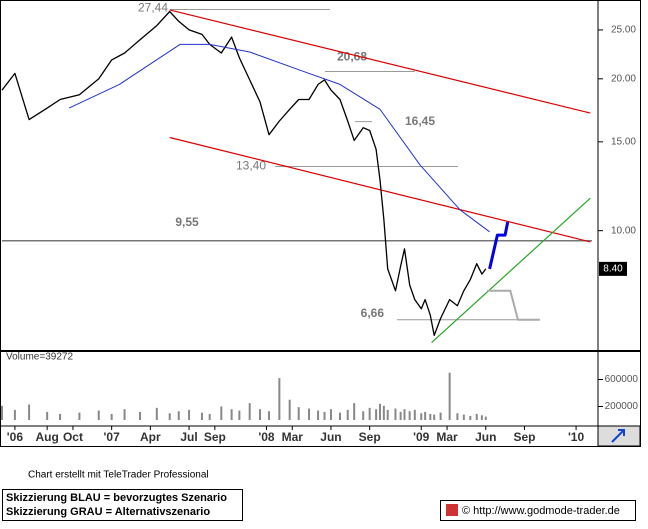 Image resolution: width=648 pixels, height=529 pixels. Describe the element at coordinates (576, 437) in the screenshot. I see `x-tick-label: '10` at that location.